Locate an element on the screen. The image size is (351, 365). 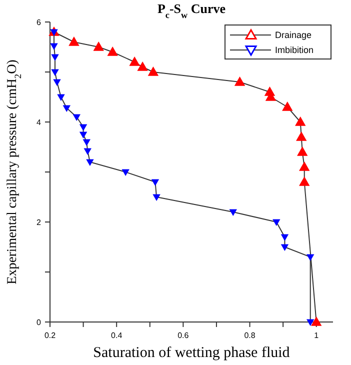
legend-label: Imbibition is located at coordinates (294, 50).